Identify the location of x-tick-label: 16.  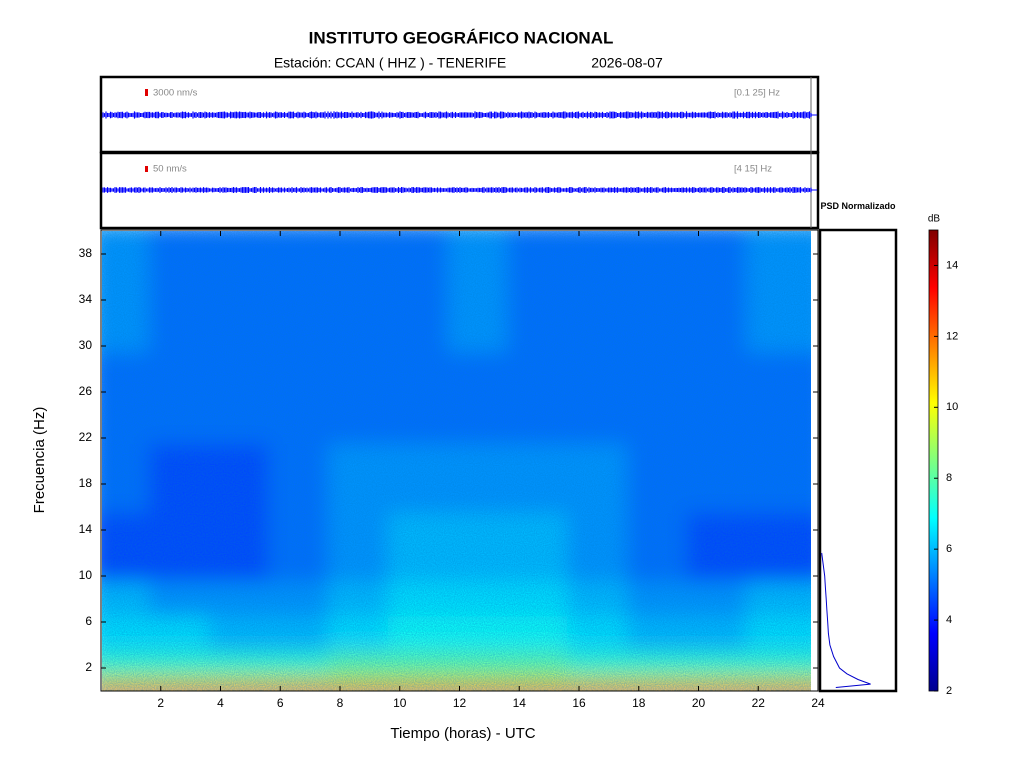
(579, 703).